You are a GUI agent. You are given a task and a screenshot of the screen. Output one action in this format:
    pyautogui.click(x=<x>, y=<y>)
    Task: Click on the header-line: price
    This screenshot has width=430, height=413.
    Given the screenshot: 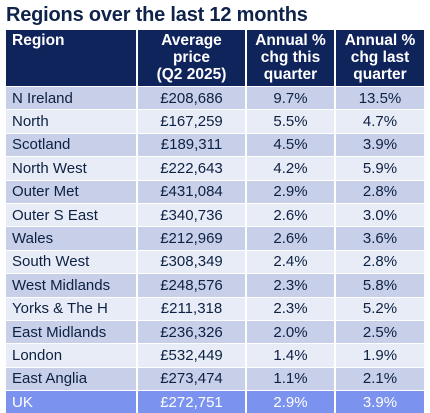 What is the action you would take?
    pyautogui.click(x=191, y=57)
    